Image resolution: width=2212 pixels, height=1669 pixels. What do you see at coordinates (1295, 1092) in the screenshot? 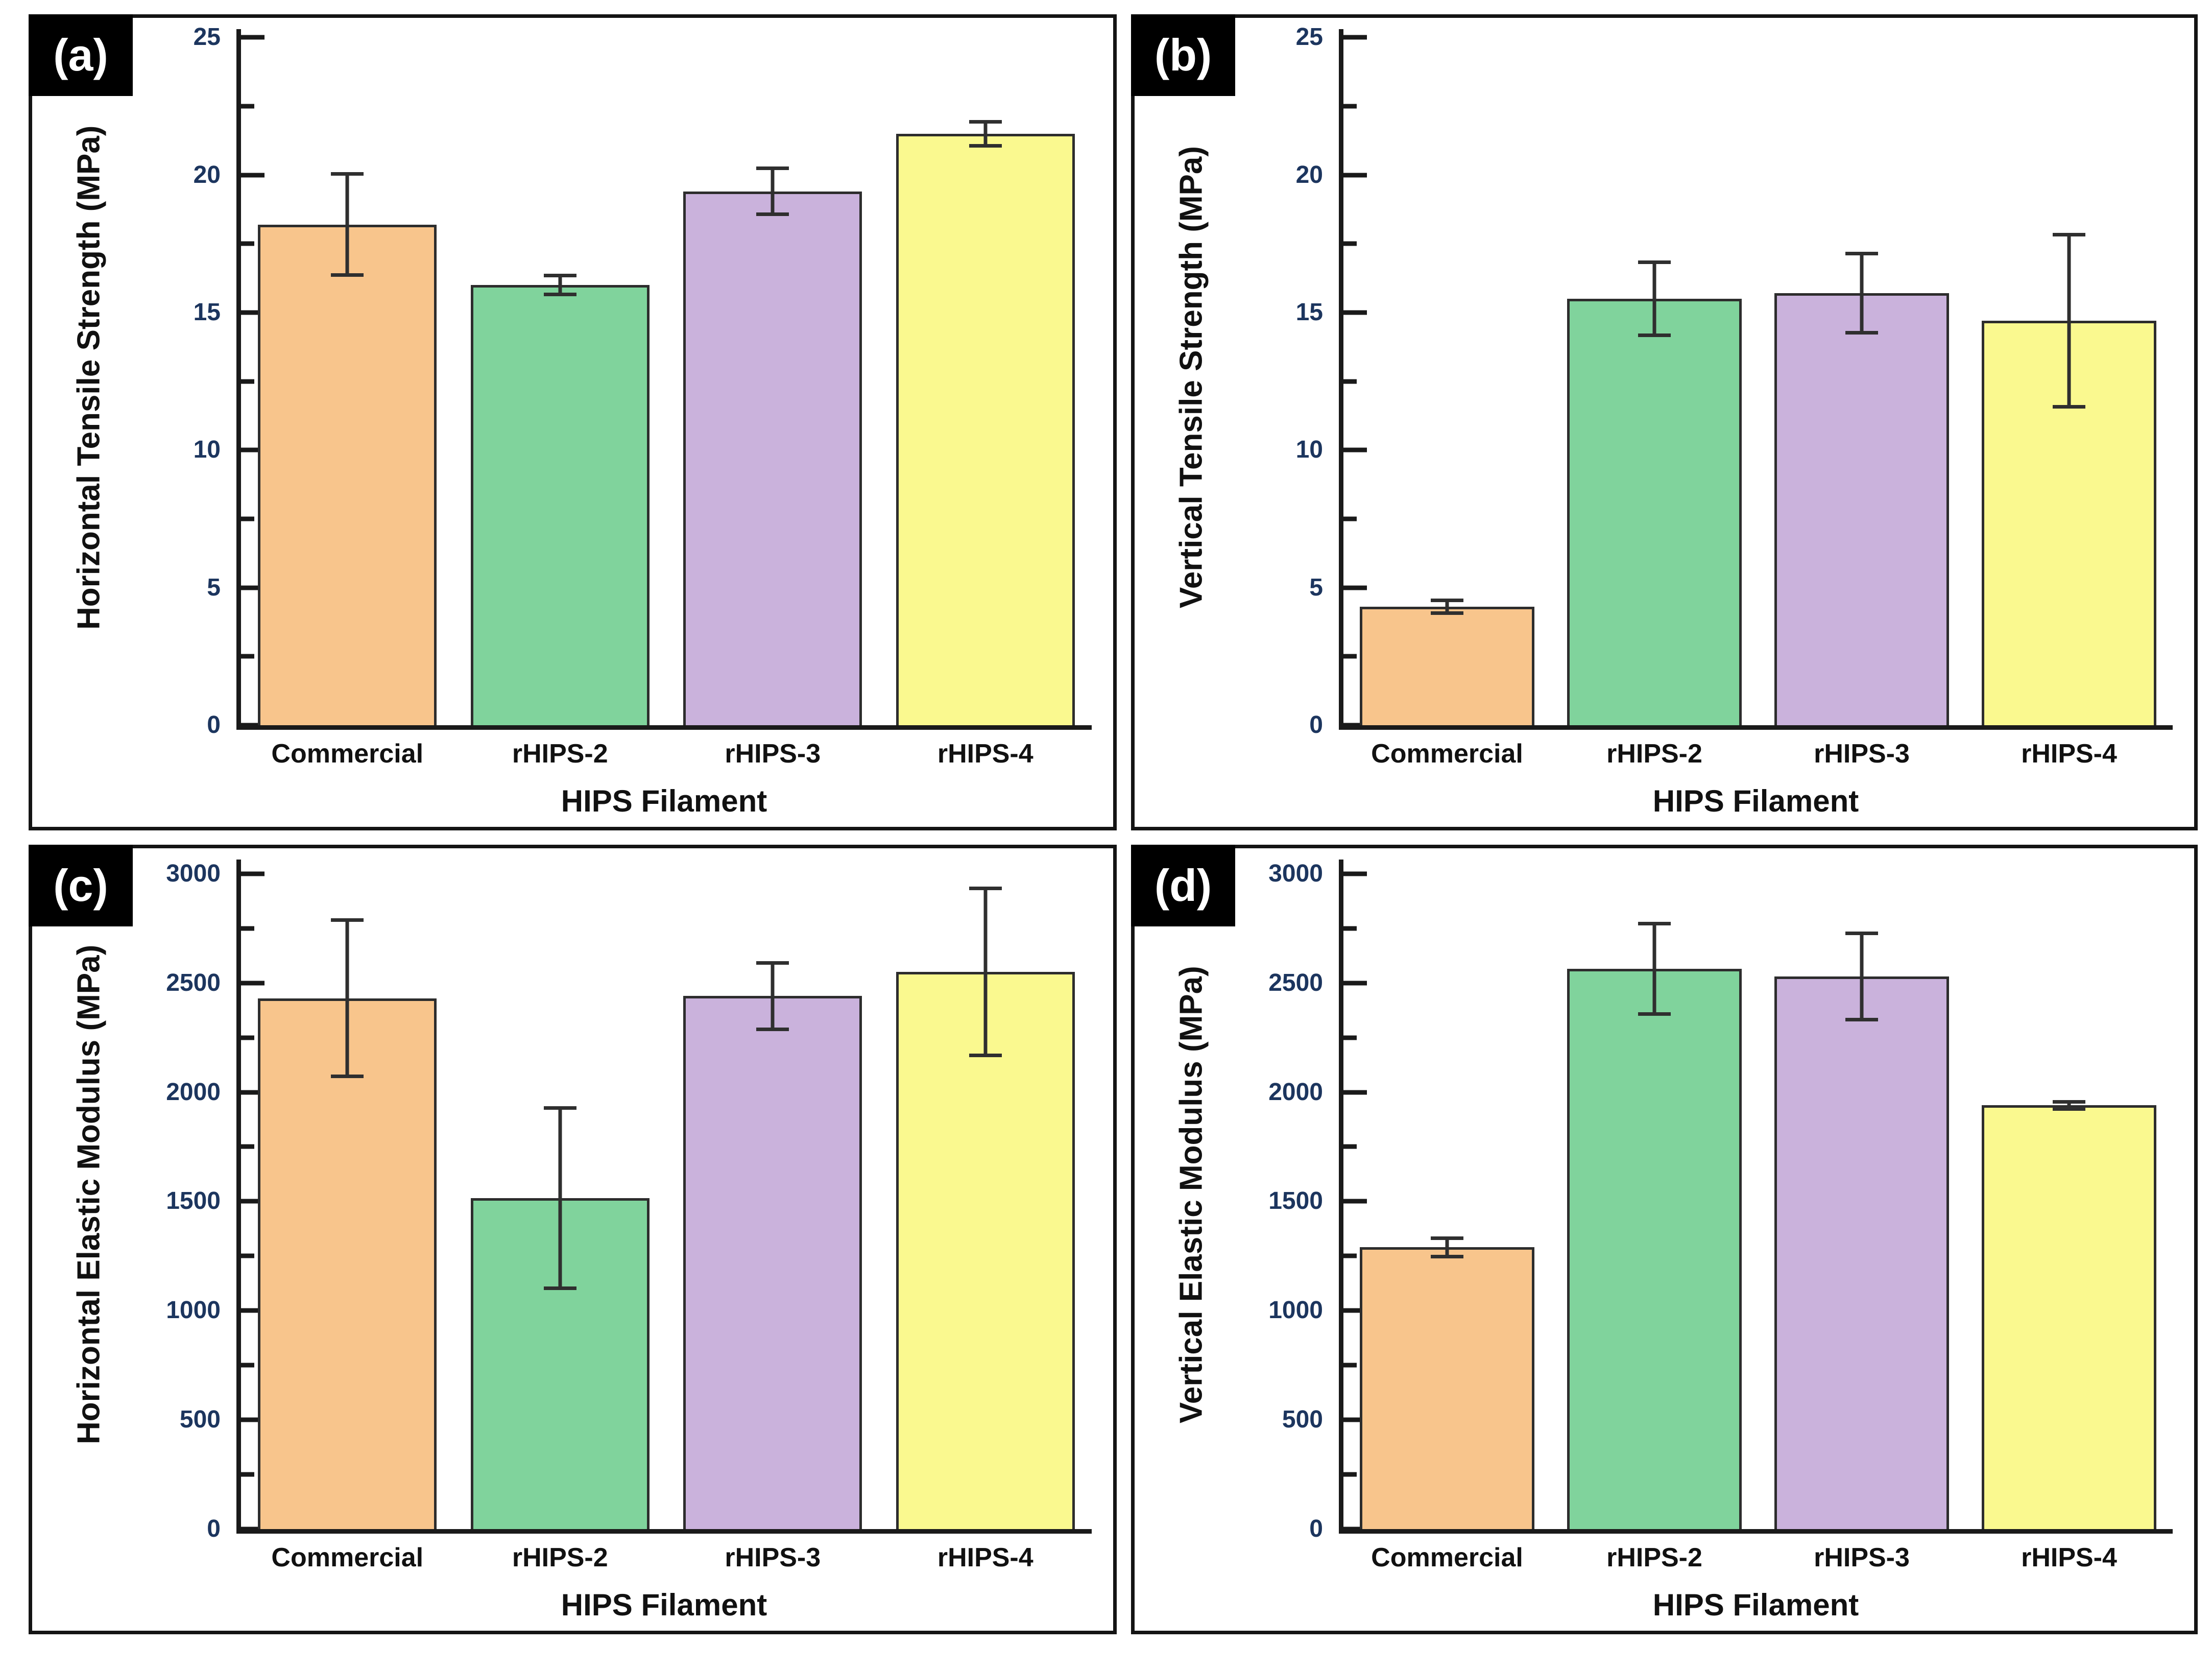
I see `y-tick-label: 2000` at bounding box center [1295, 1092].